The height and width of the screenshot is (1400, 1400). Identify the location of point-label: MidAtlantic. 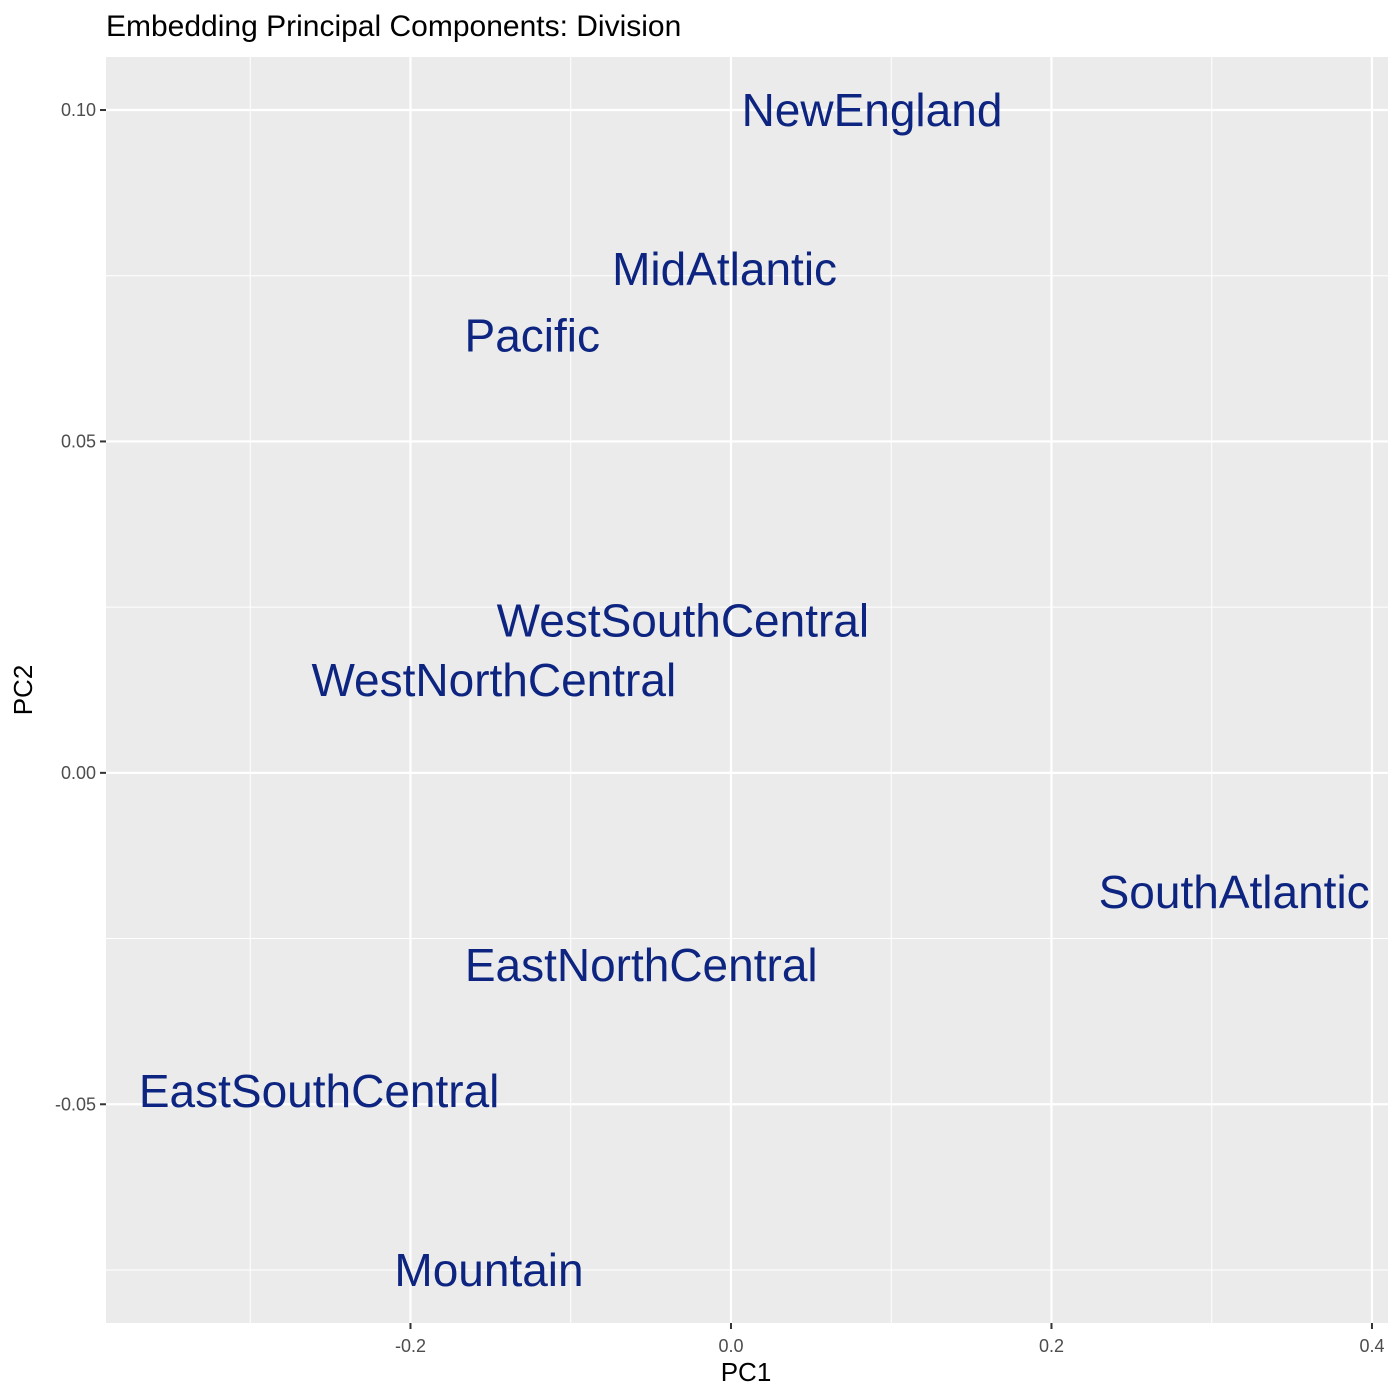
(724, 269).